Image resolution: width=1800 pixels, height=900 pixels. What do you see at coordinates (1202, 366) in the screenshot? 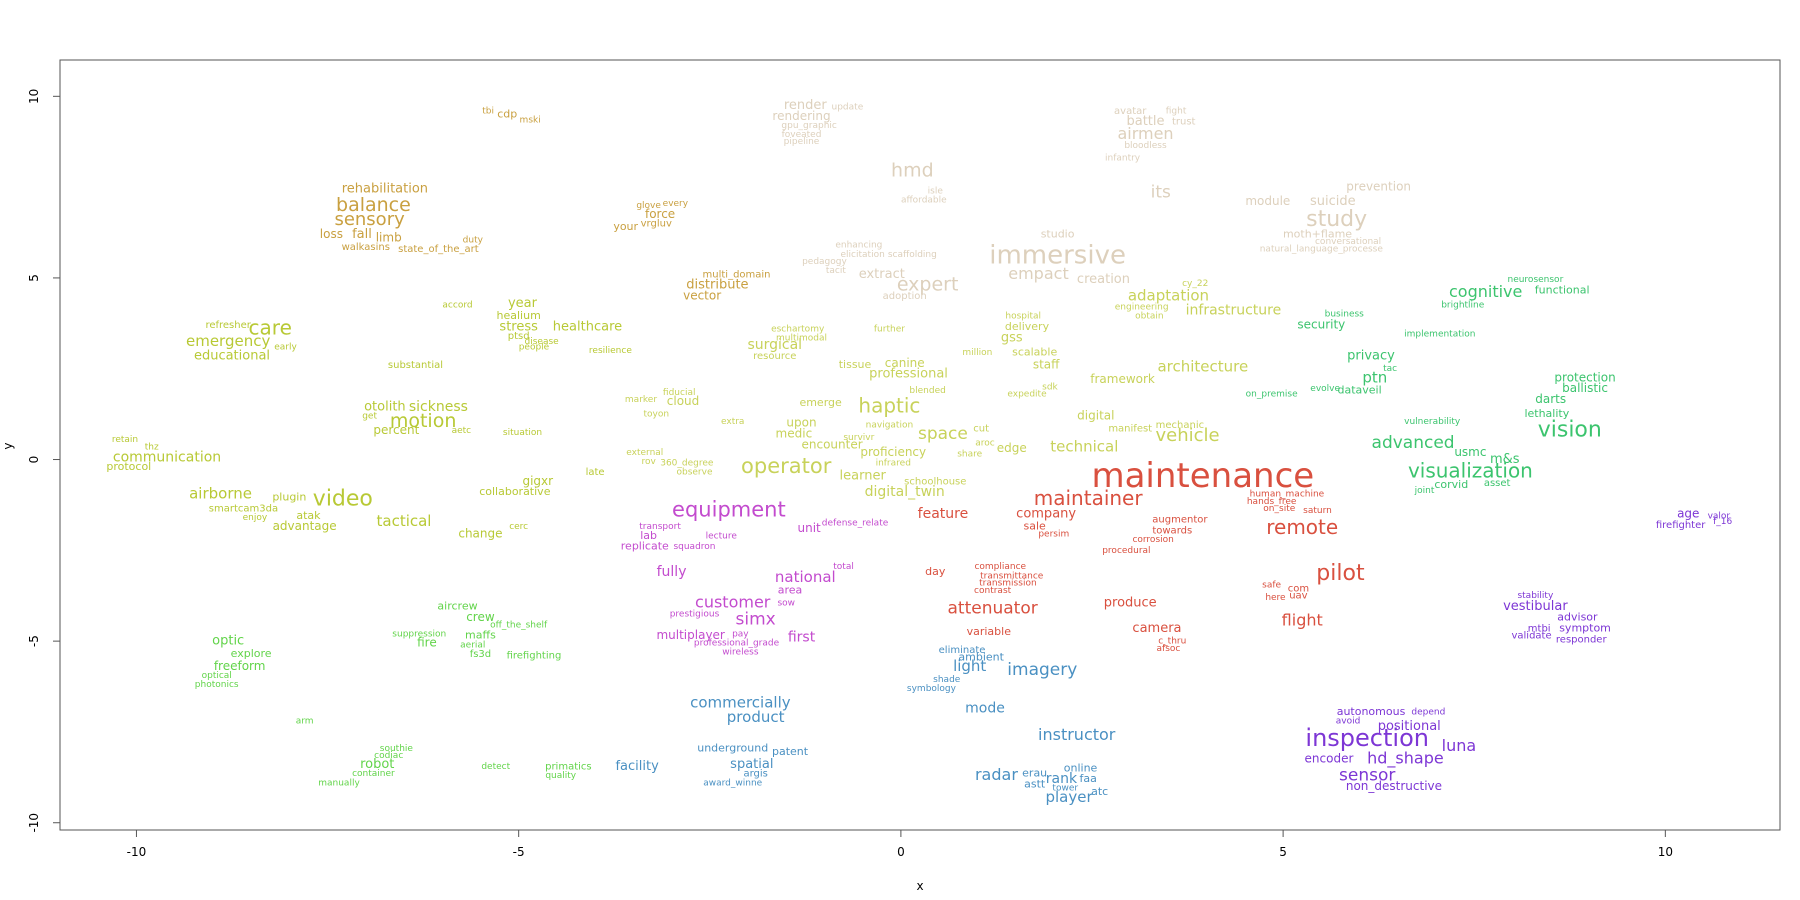
I see `word-point: architecture` at bounding box center [1202, 366].